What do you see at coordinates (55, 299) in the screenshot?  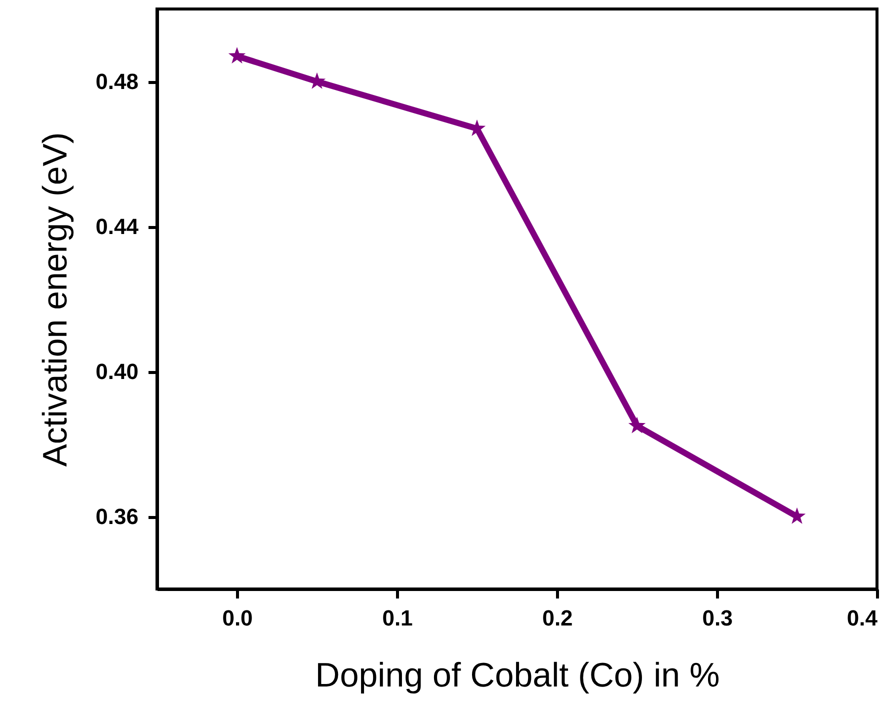 I see `y-axis-title: Activation energy (eV)` at bounding box center [55, 299].